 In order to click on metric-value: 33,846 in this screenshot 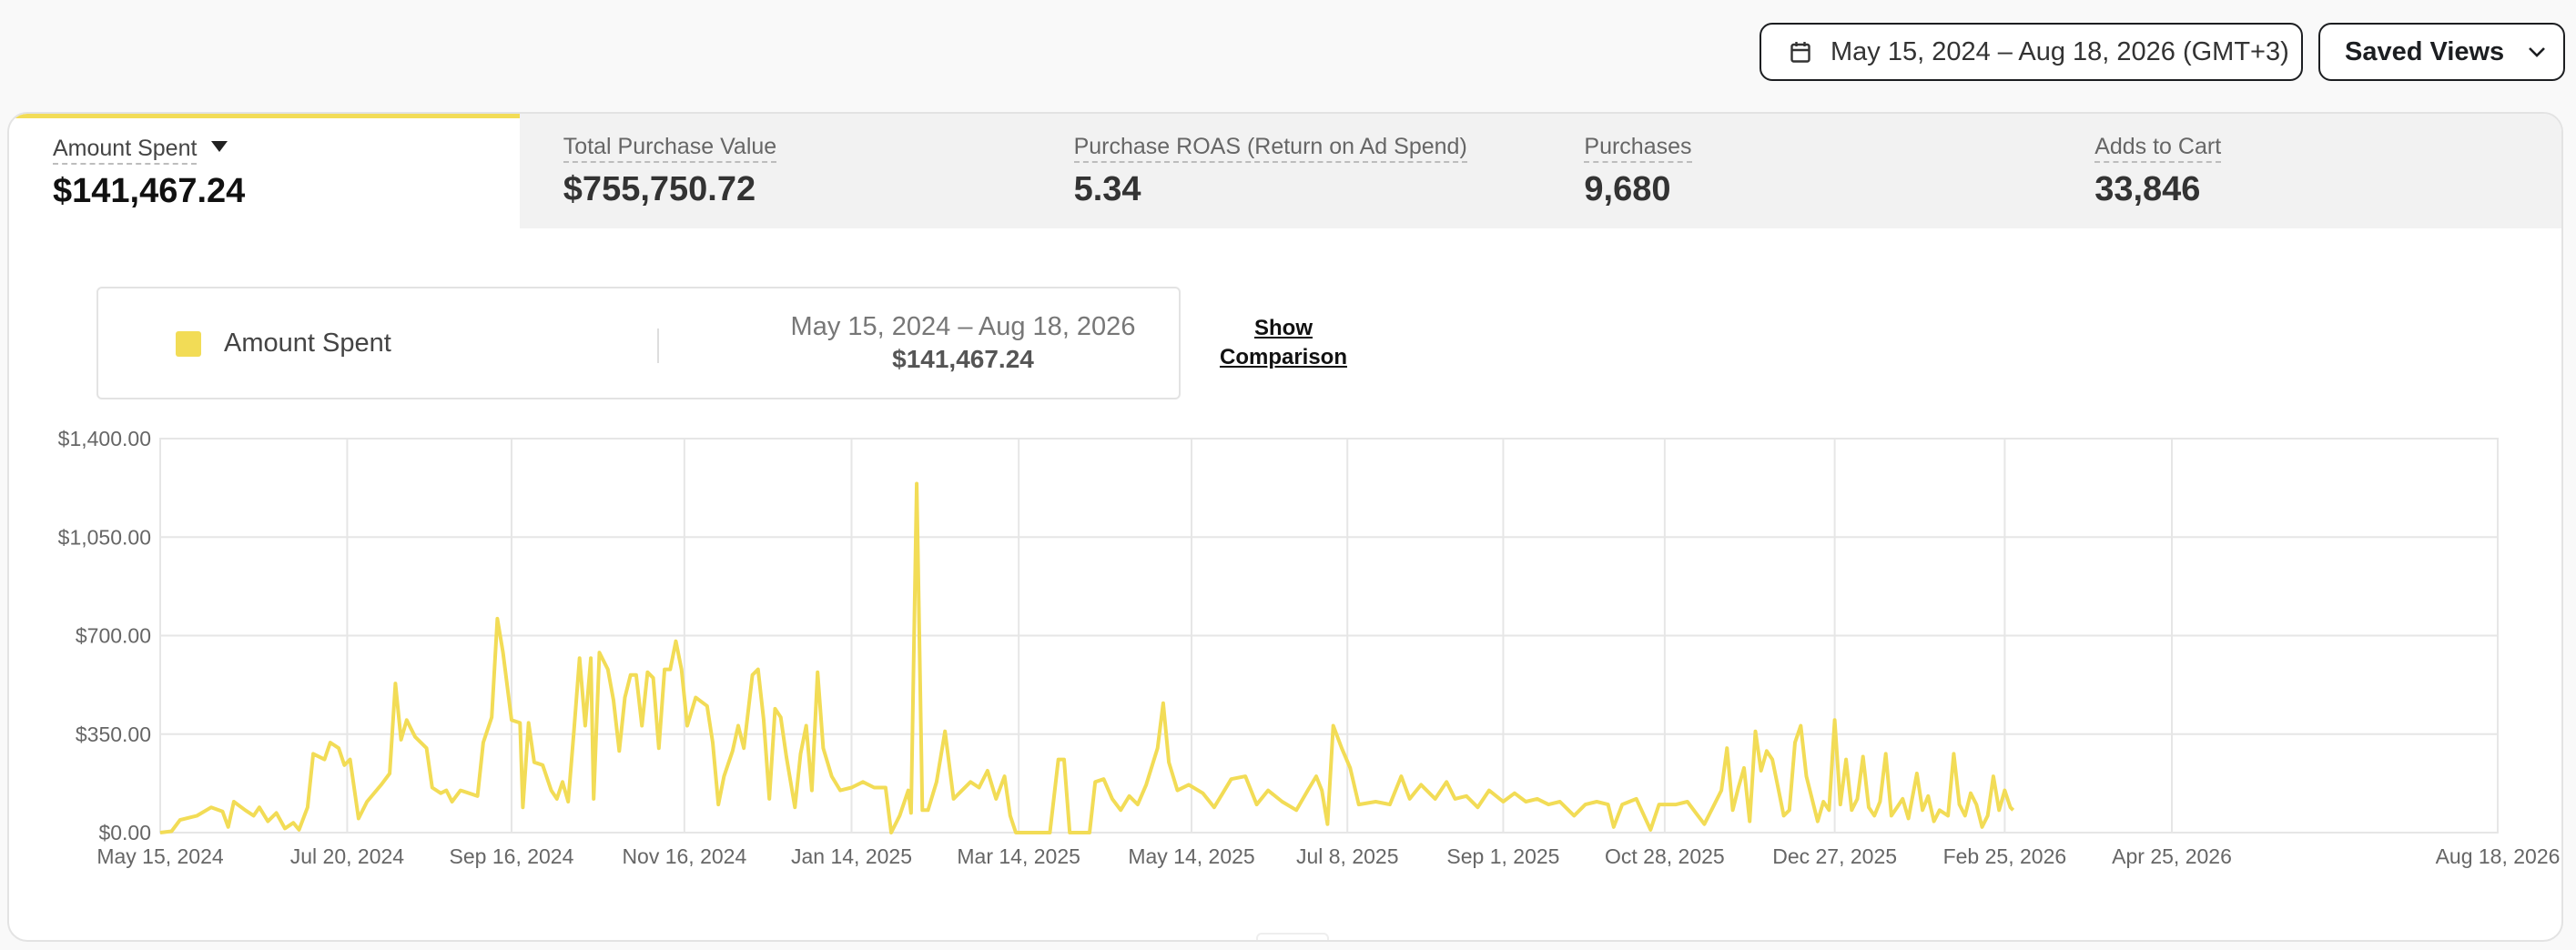, I will do `click(2147, 189)`.